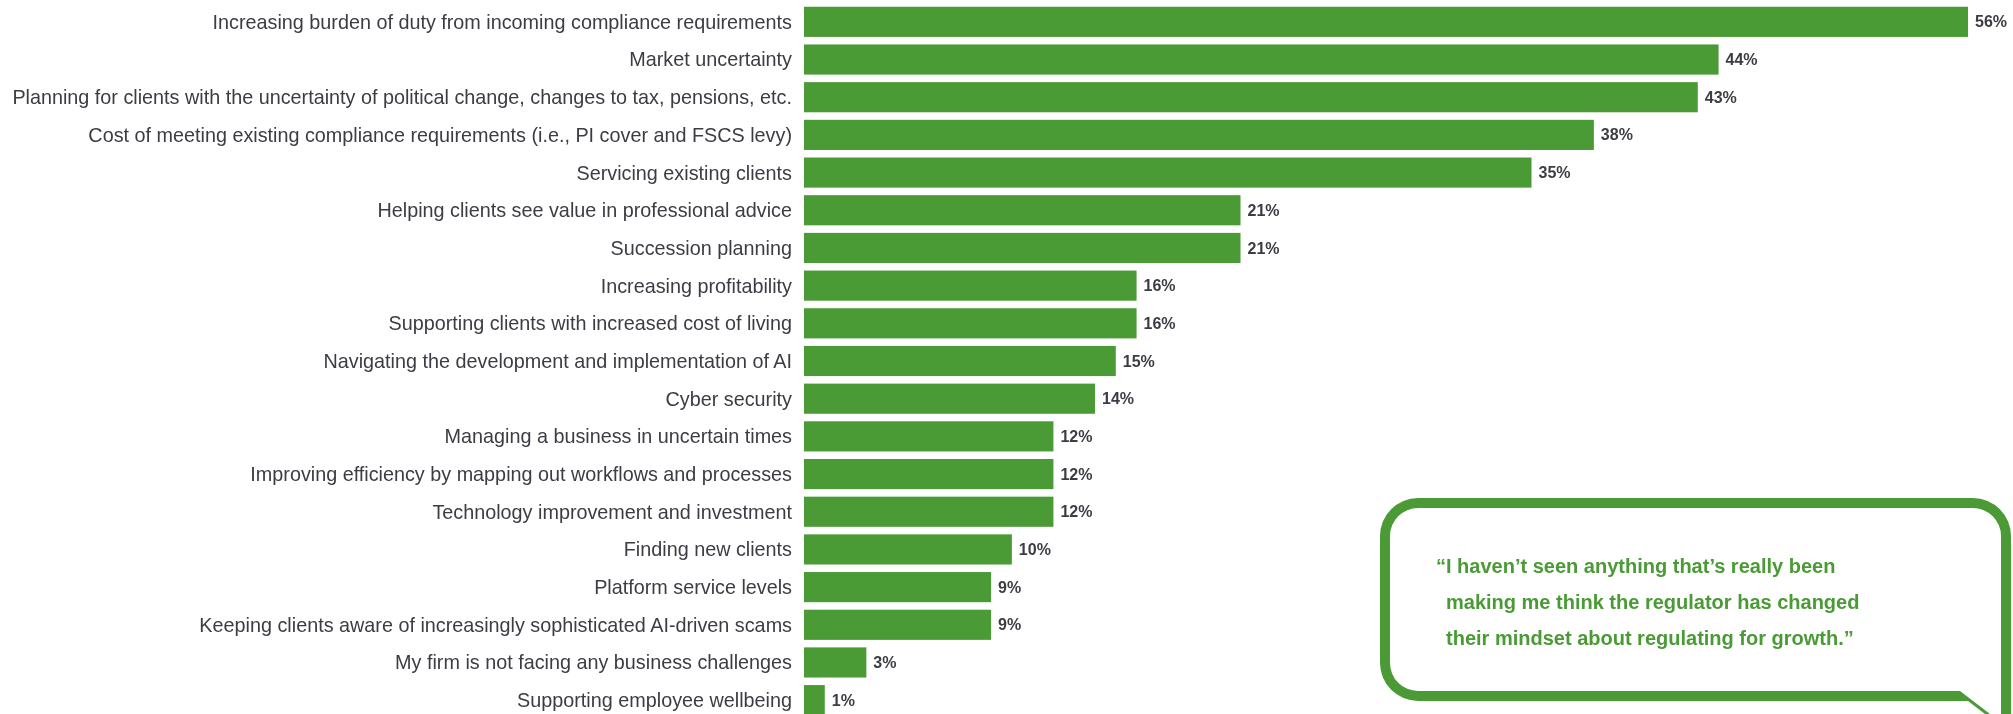 The height and width of the screenshot is (714, 2013). Describe the element at coordinates (1720, 97) in the screenshot. I see `data-label: 43%` at that location.